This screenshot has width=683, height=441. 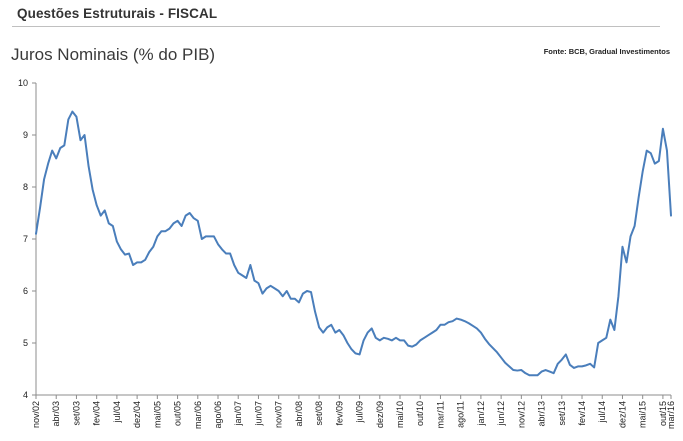 I want to click on x-tick-label: mar/11, so click(x=440, y=414).